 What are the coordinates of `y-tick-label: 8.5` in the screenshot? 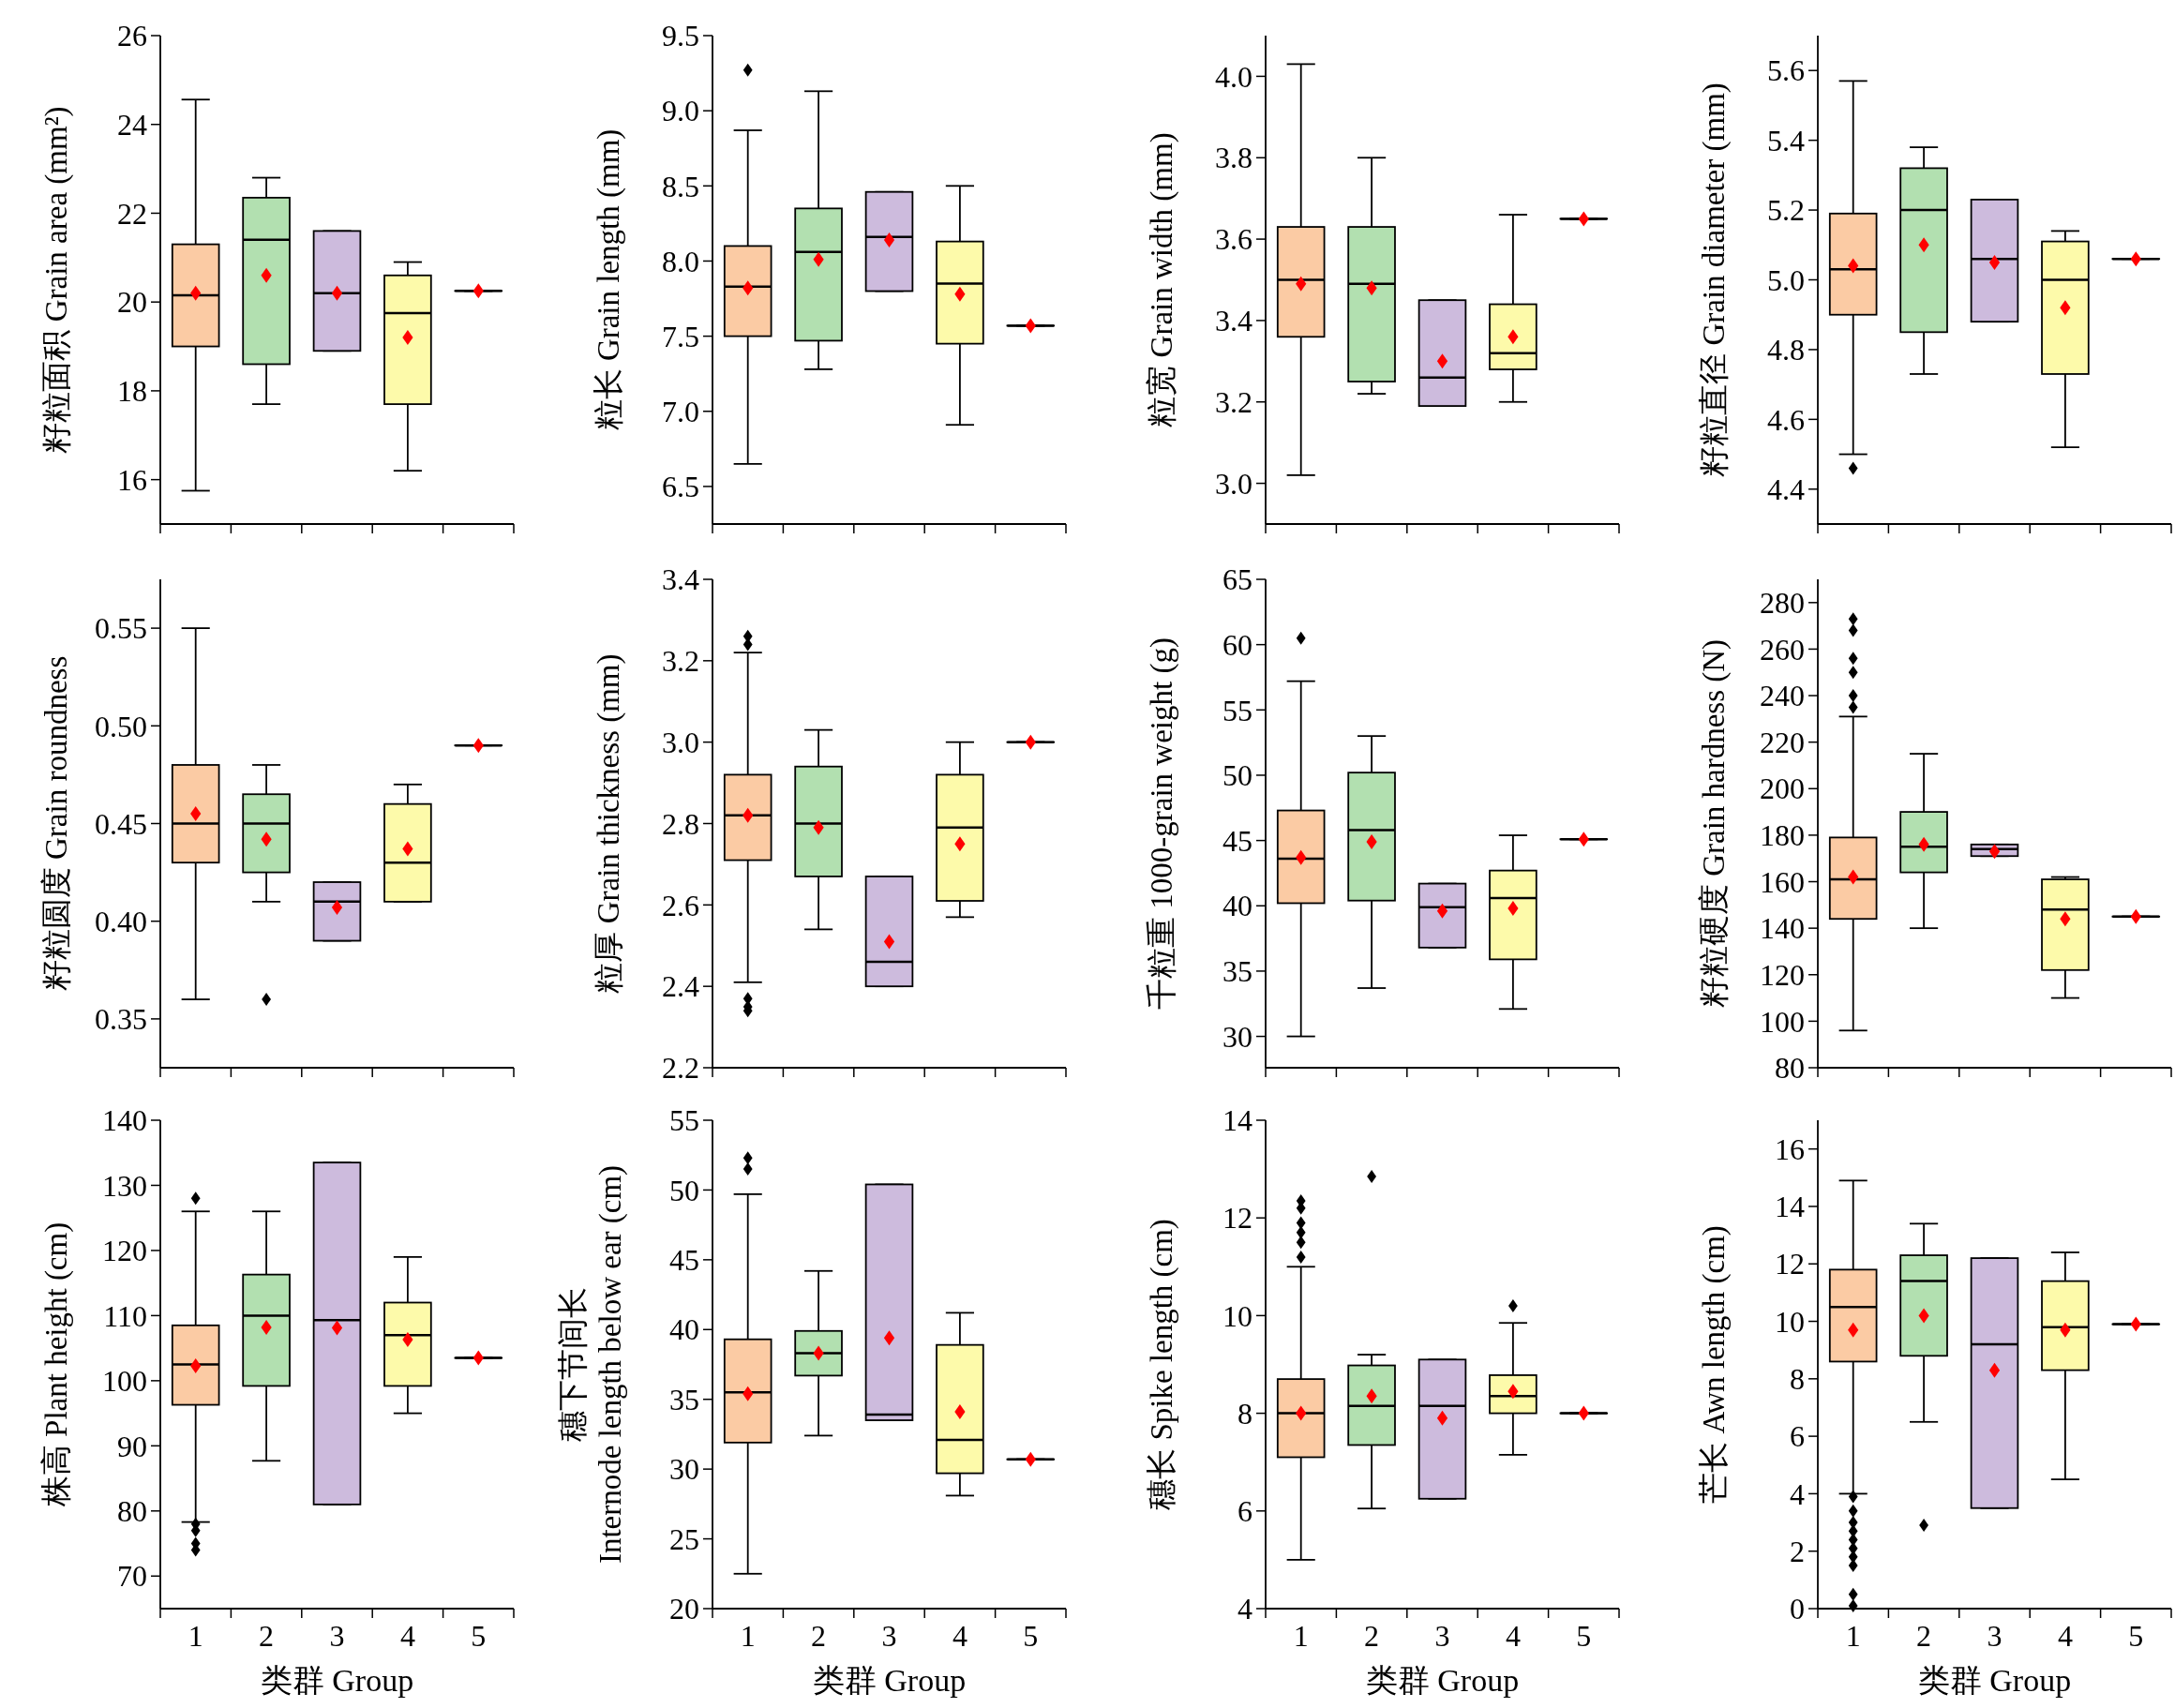 It's located at (680, 186).